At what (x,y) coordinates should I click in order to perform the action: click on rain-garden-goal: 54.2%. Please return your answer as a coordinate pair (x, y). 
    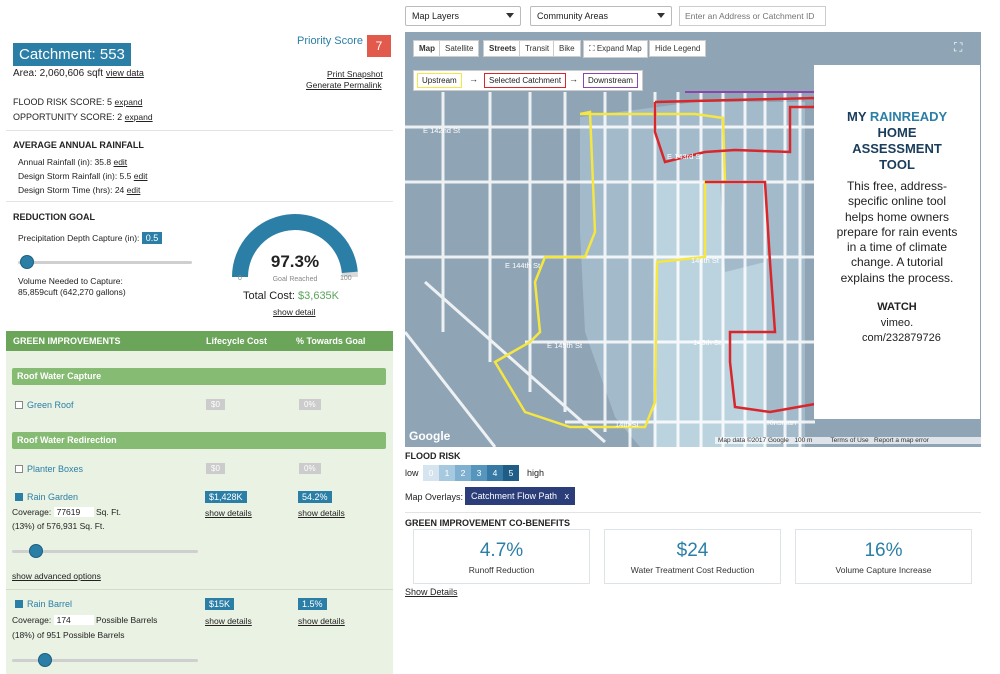
    Looking at the image, I should click on (315, 497).